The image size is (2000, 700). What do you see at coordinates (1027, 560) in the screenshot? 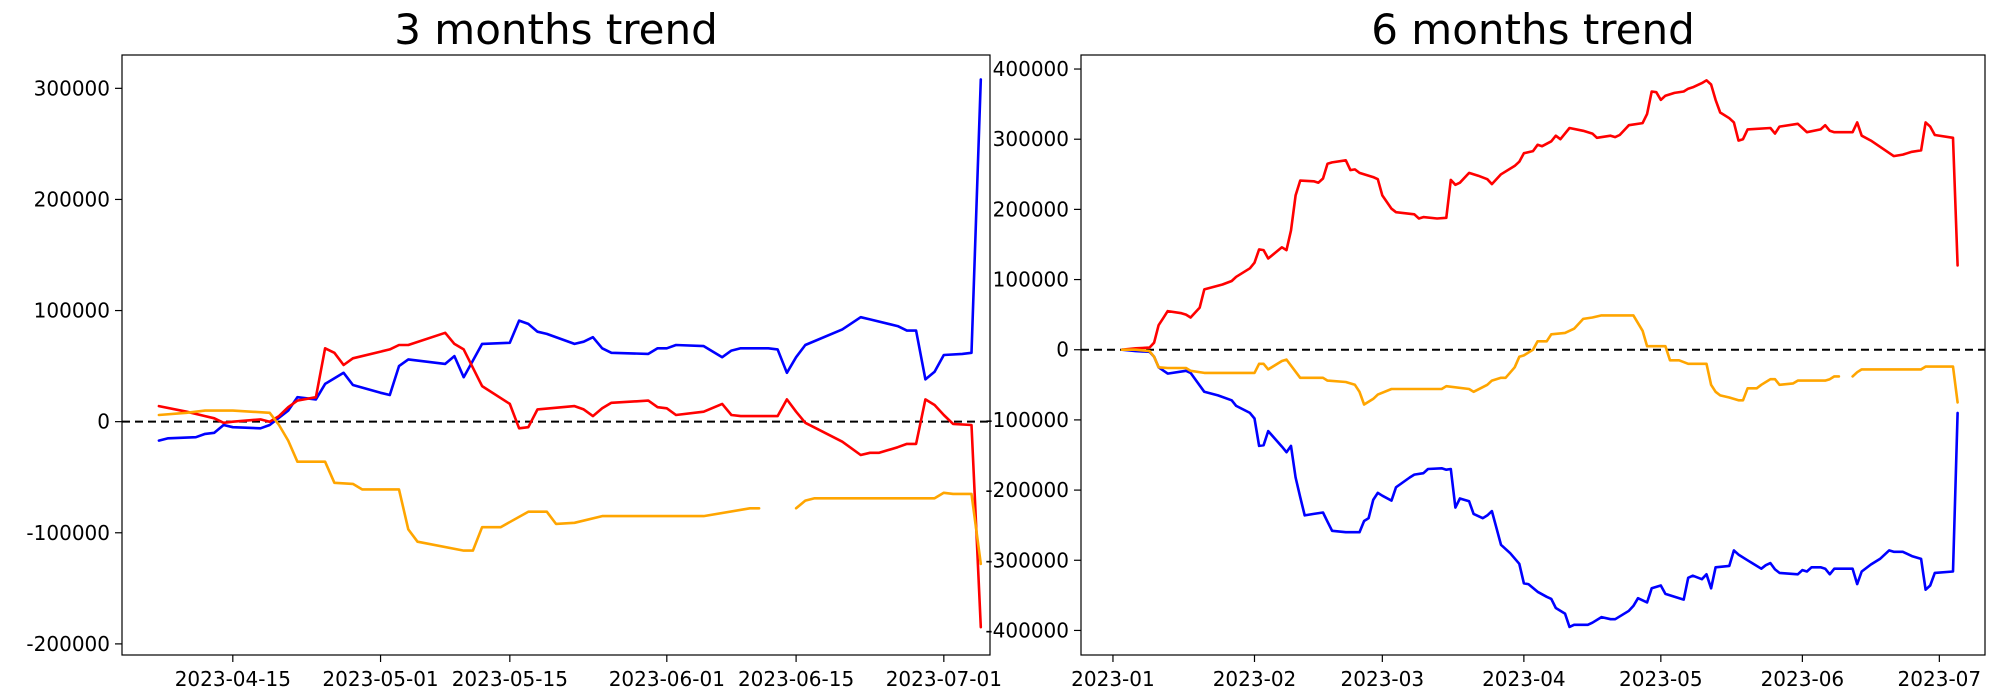
I see `y-tick-label: -300000` at bounding box center [1027, 560].